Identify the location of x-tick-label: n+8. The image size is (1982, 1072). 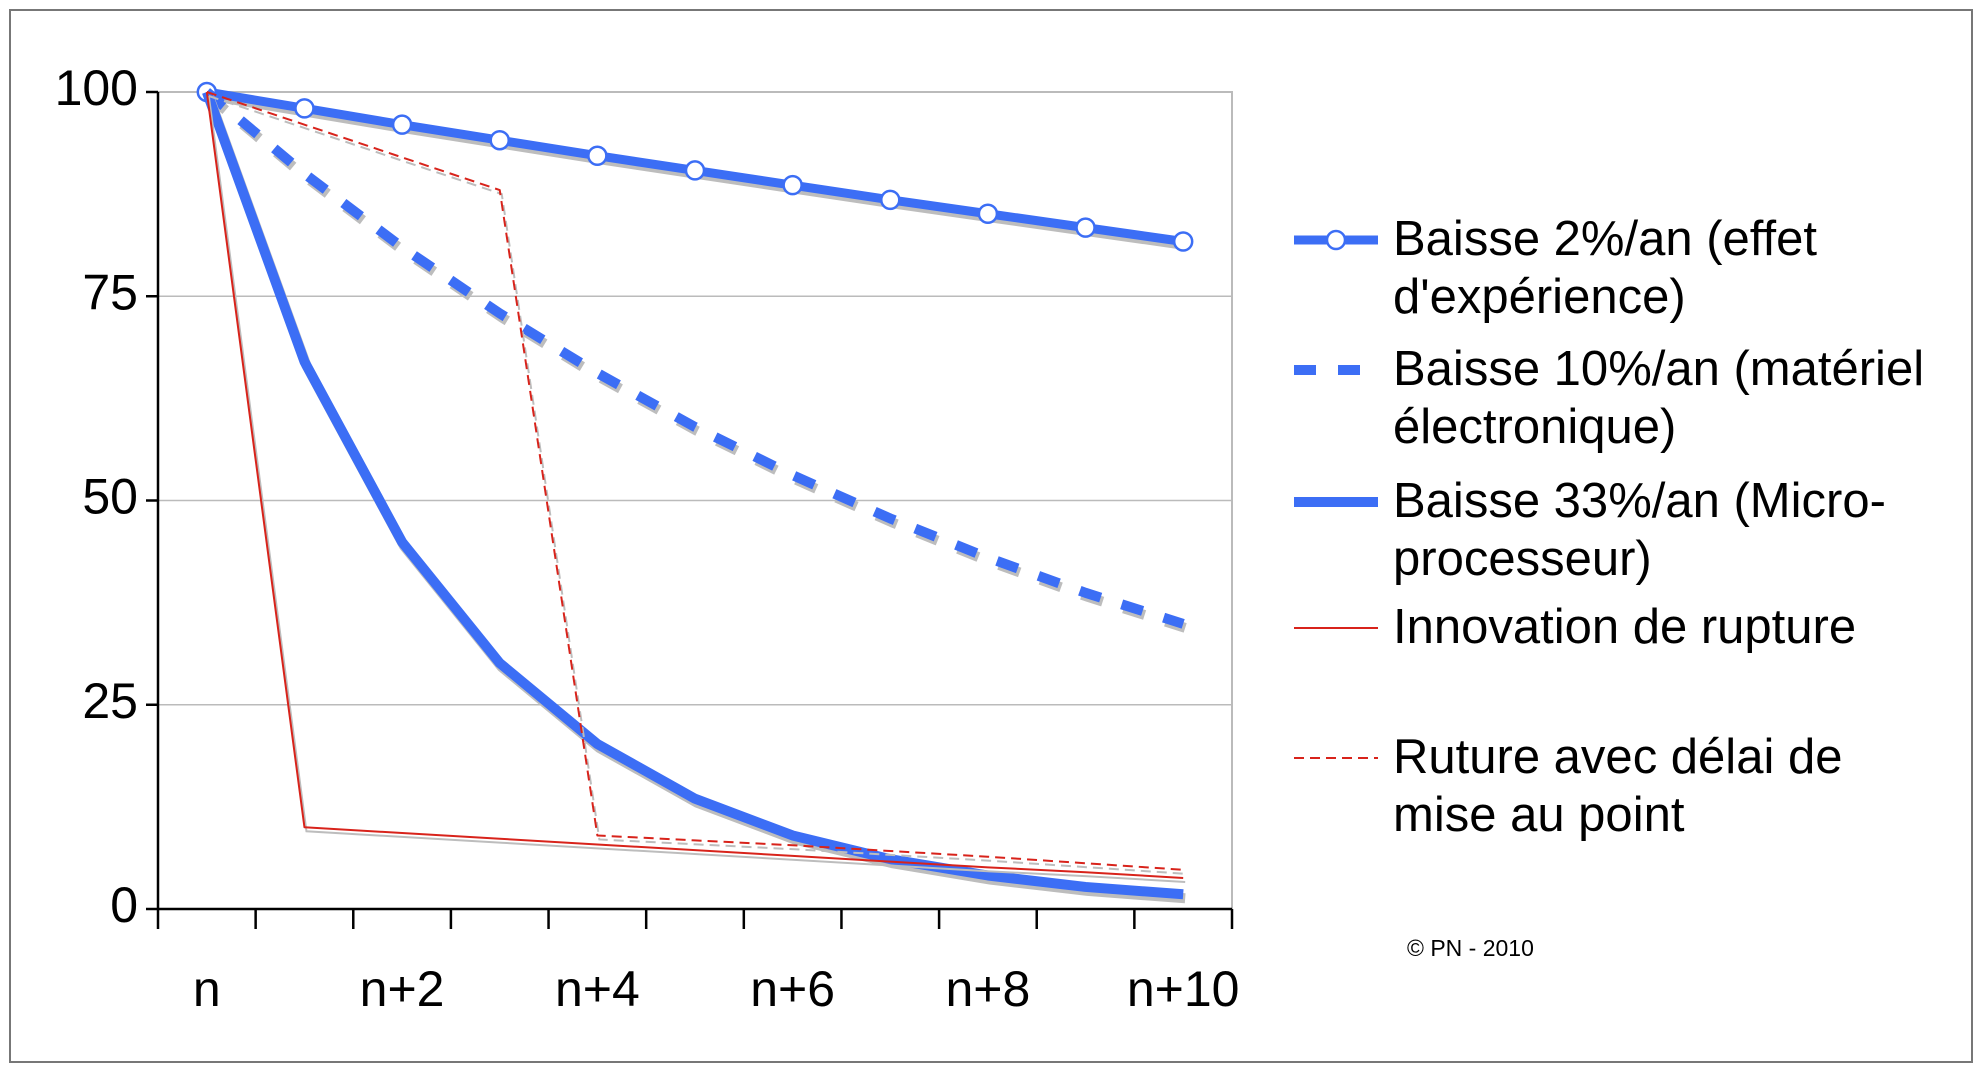
(987, 989).